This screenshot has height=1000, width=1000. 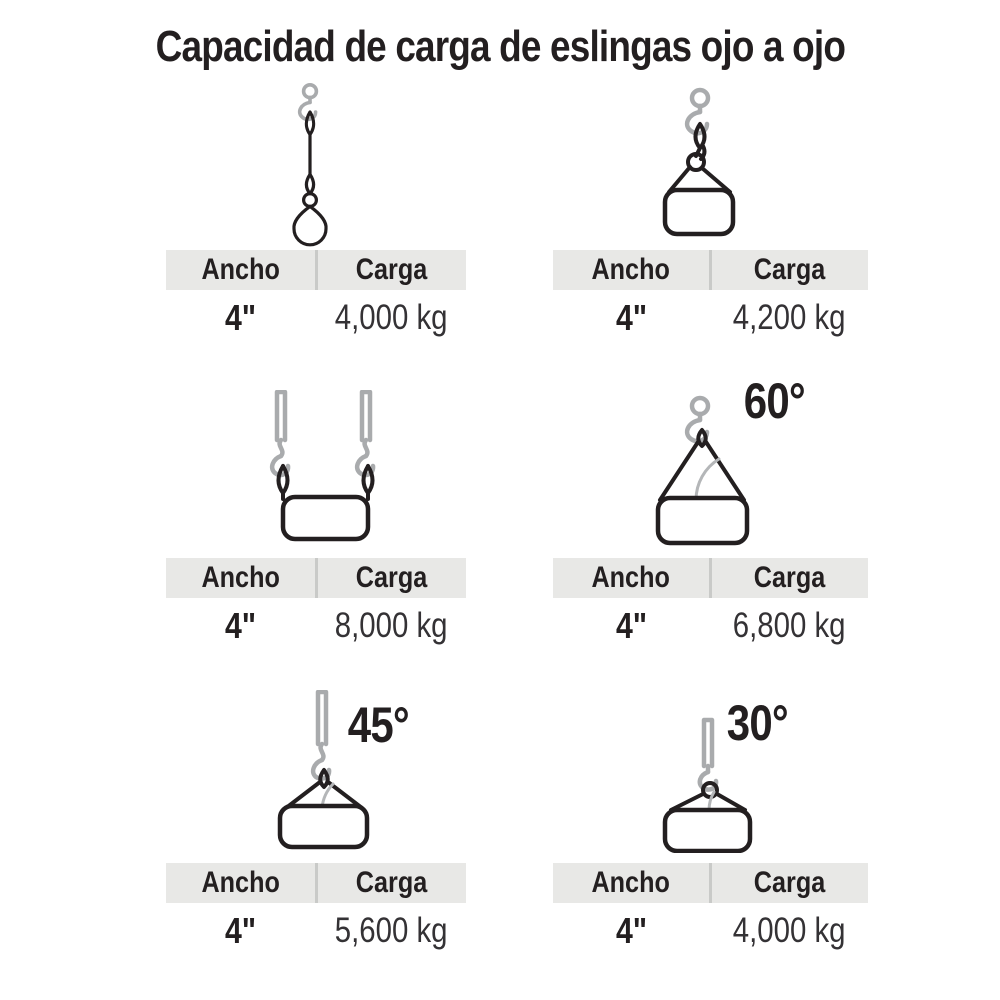 I want to click on page-title: Capacidad de carga de eslingas ojo a ojo, so click(x=500, y=47).